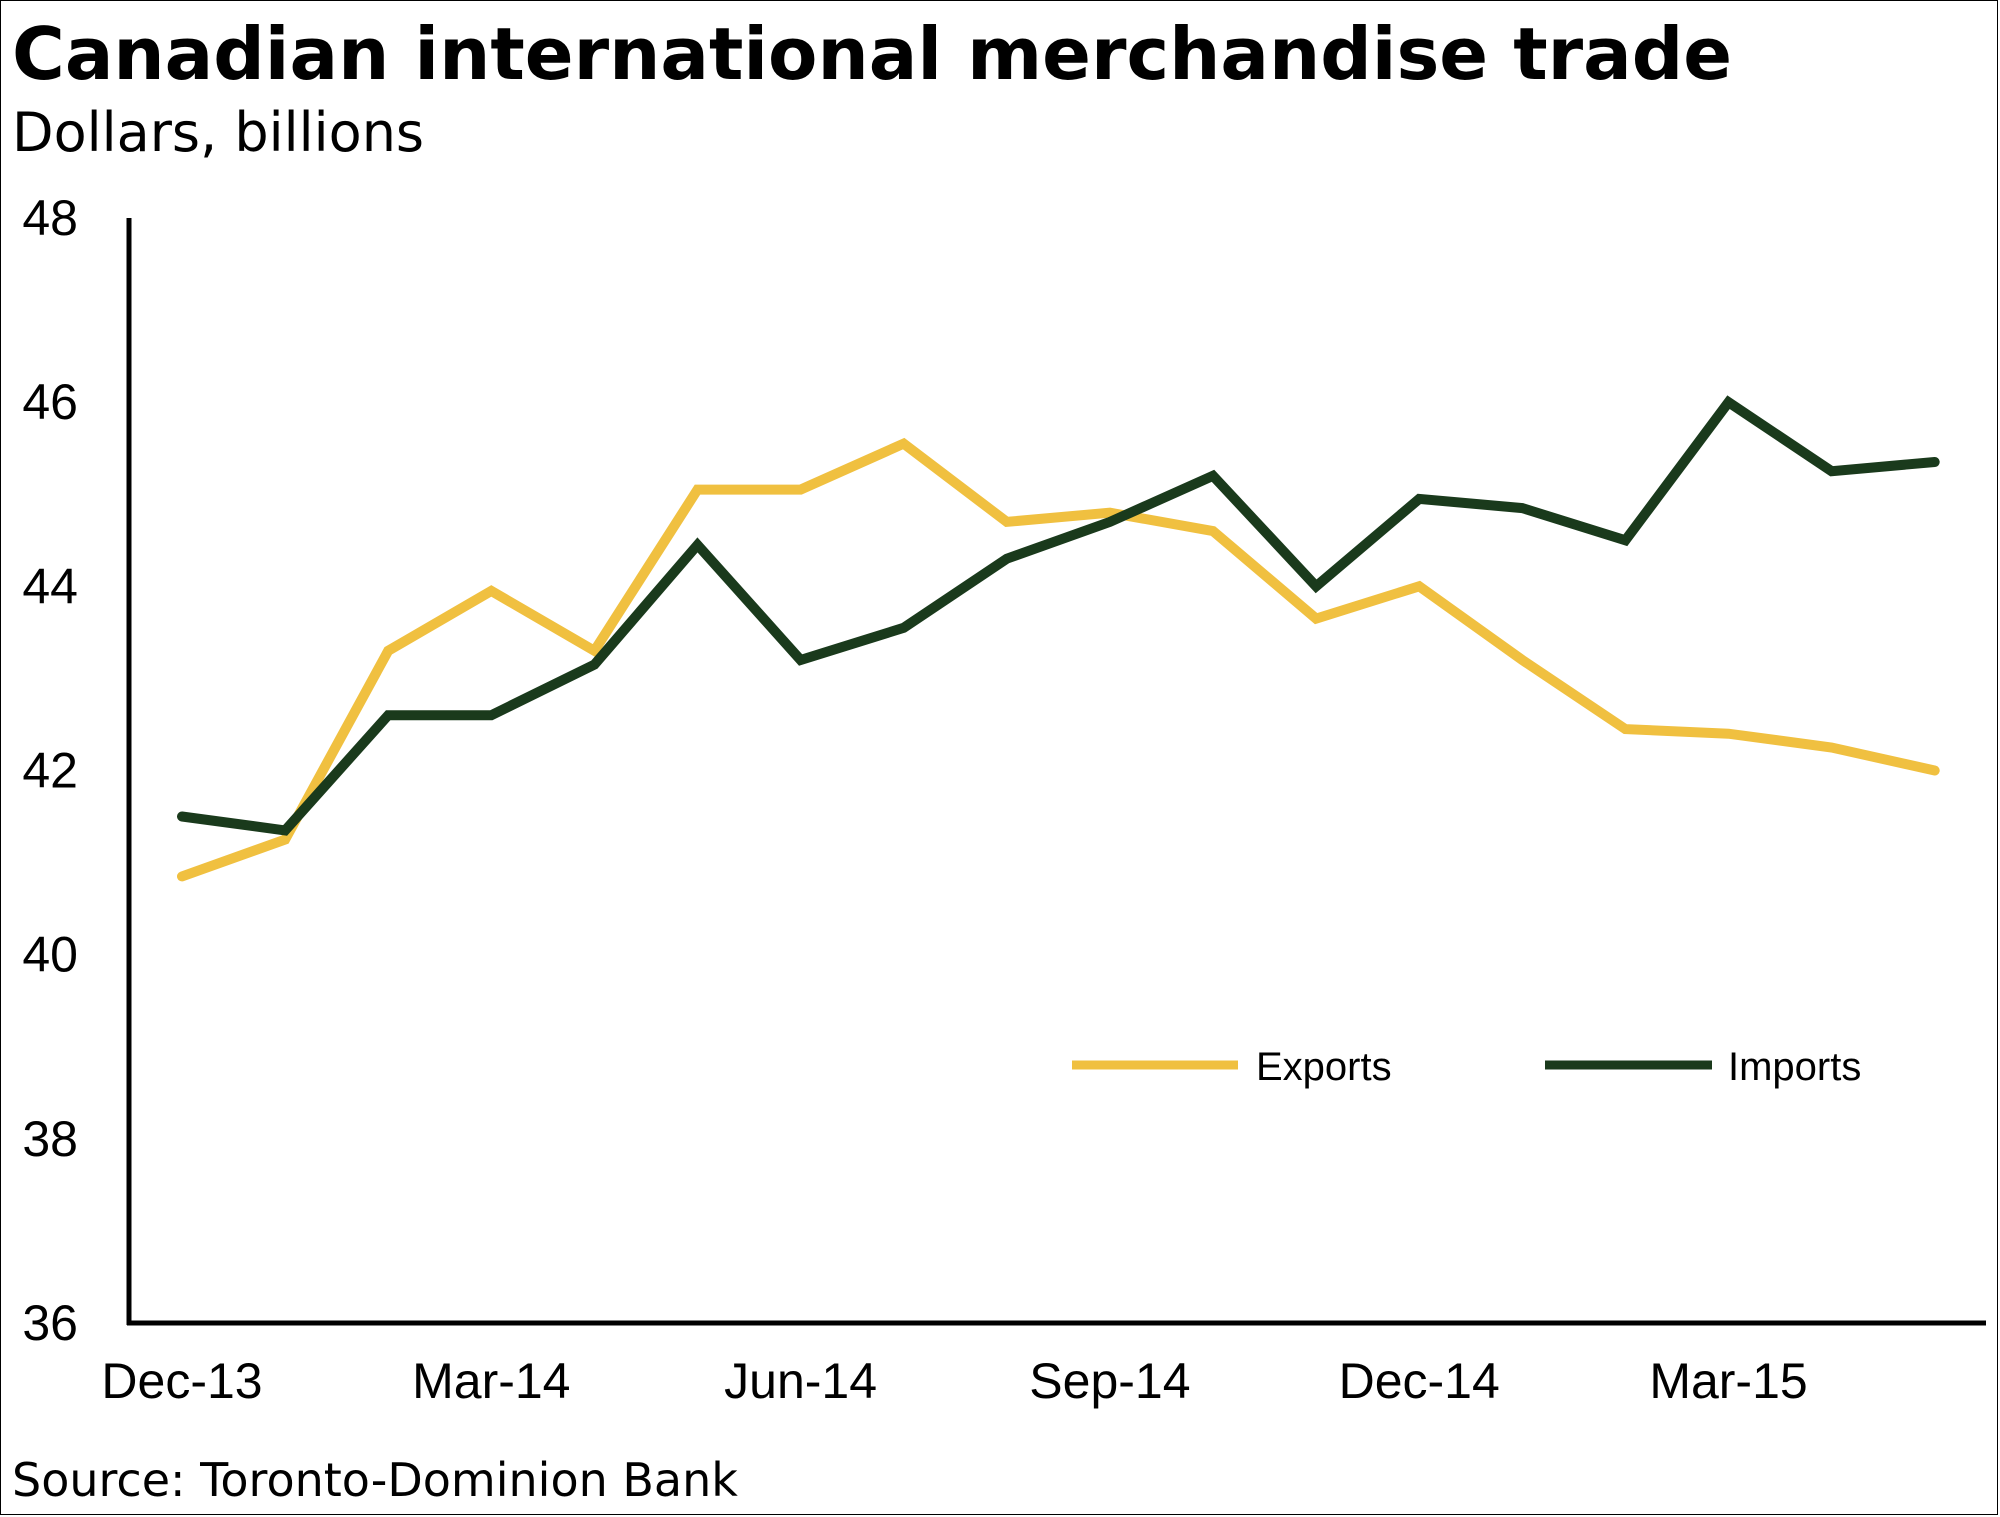 Image resolution: width=2000 pixels, height=1517 pixels. Describe the element at coordinates (50, 1139) in the screenshot. I see `y-tick-label: 38` at that location.